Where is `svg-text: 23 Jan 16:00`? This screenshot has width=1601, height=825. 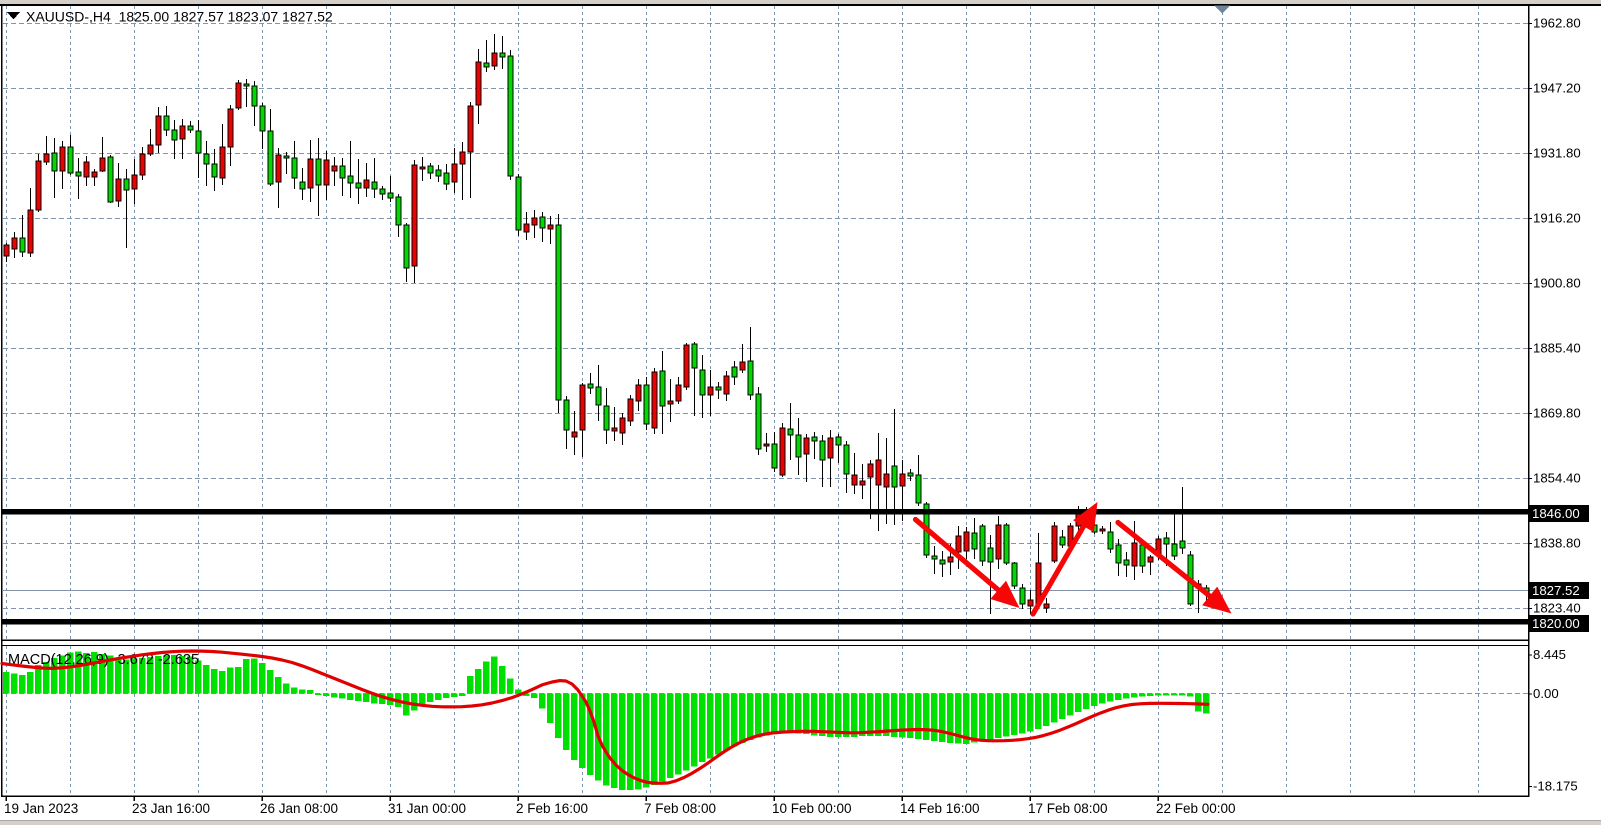
svg-text: 23 Jan 16:00 is located at coordinates (171, 808).